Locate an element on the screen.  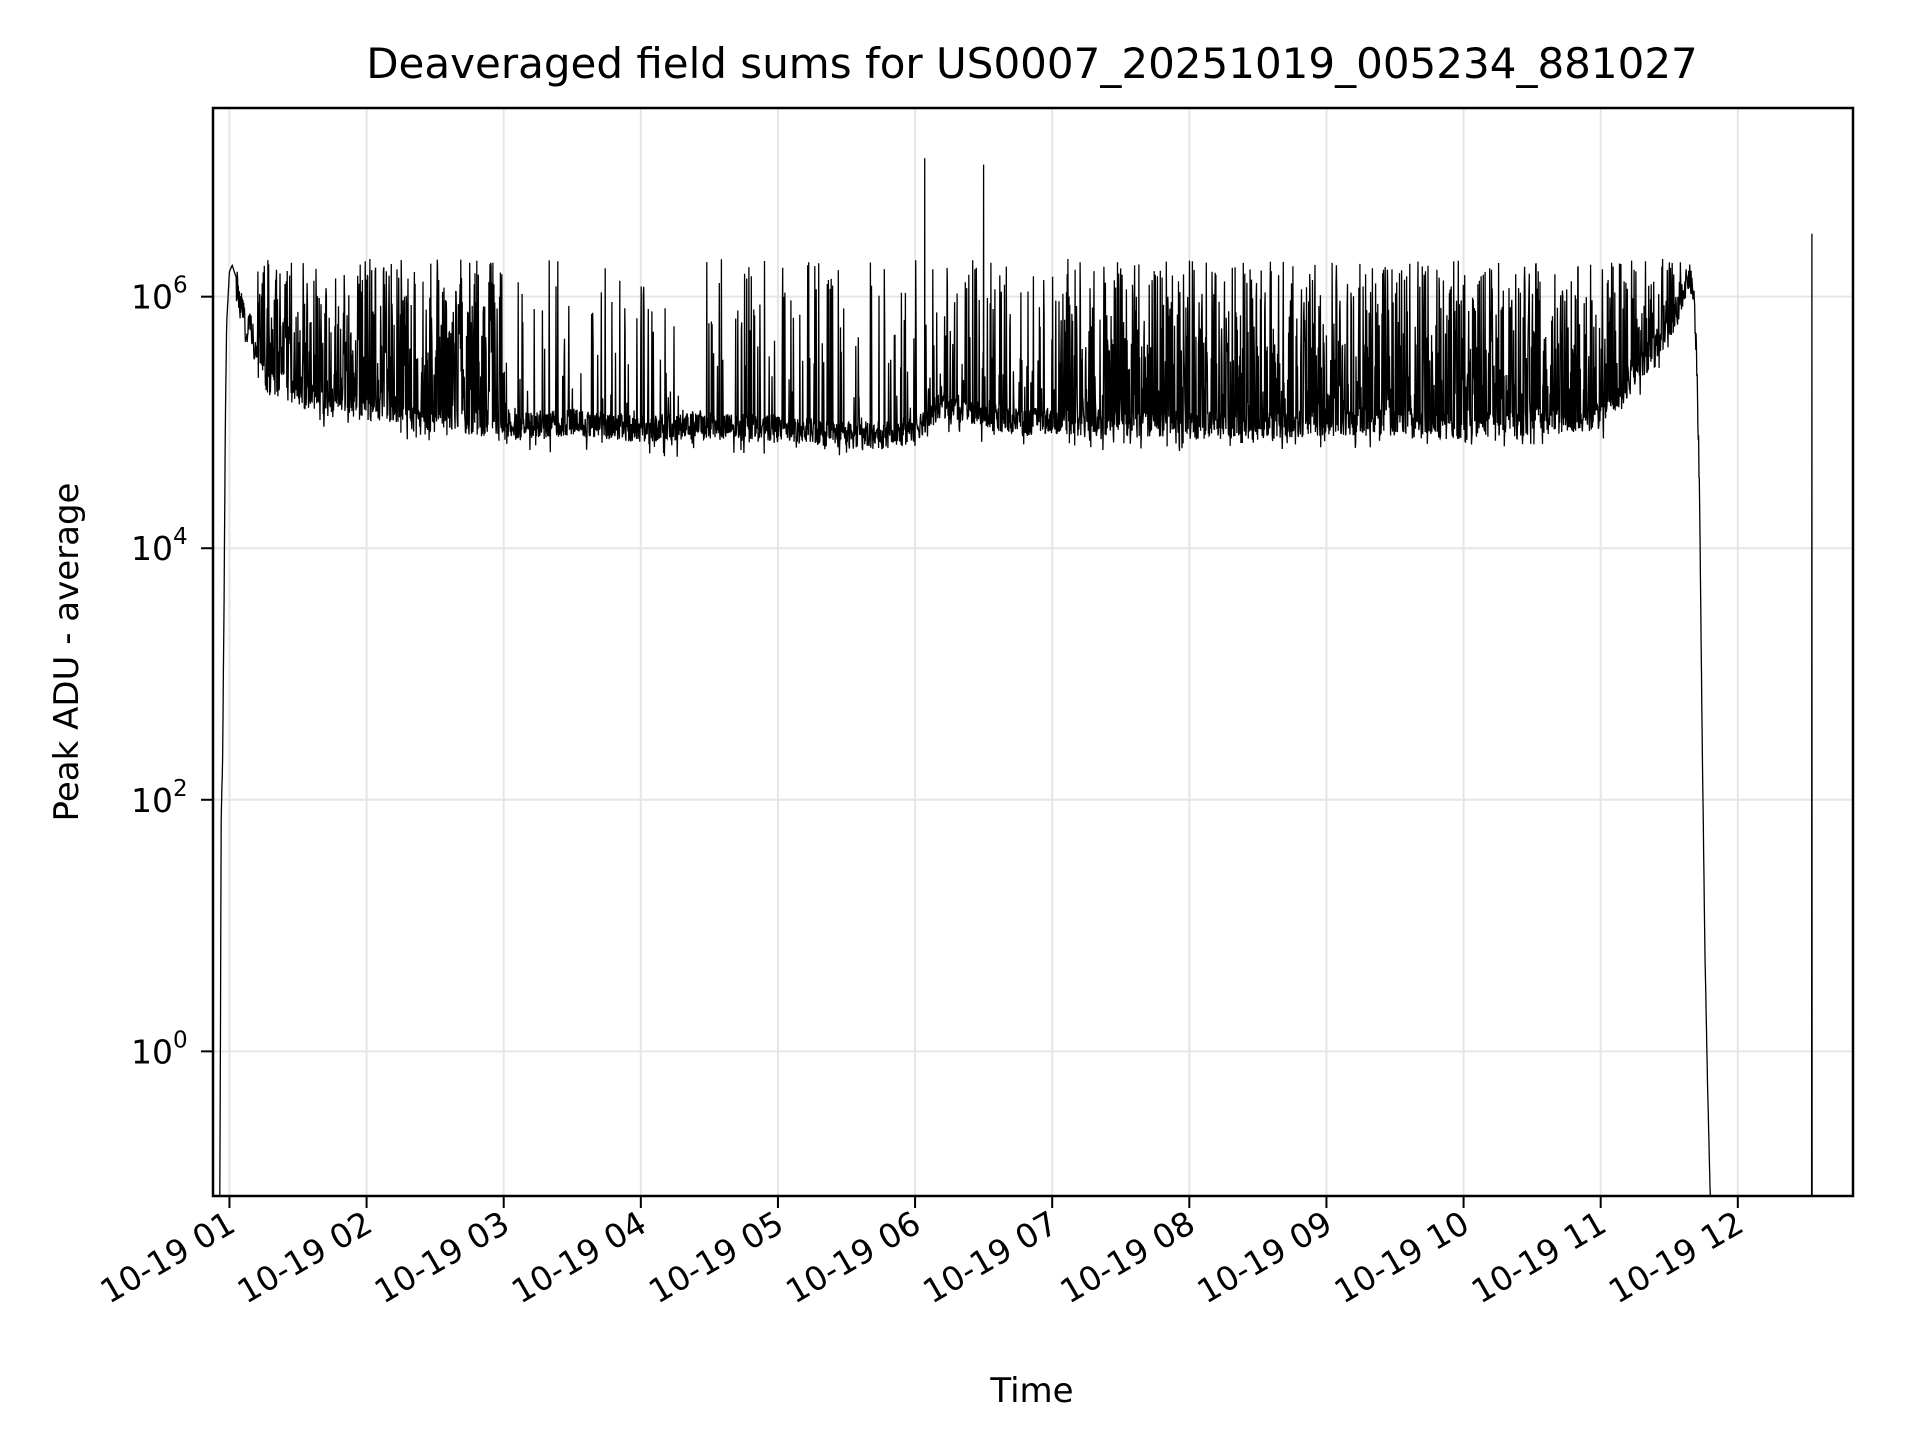
x-tick-label: 10-19 03 is located at coordinates (442, 1257).